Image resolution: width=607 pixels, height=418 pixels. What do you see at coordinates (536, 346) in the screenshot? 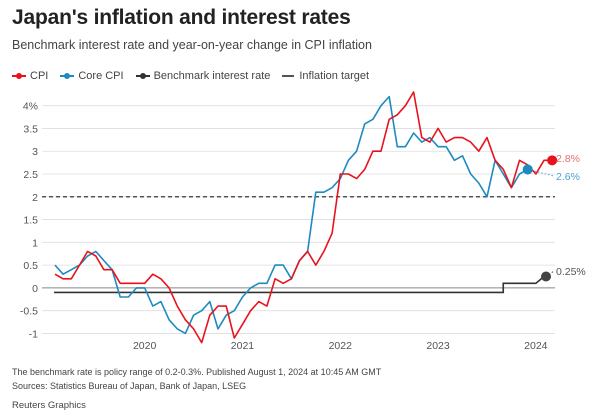
I see `x-tick-label: 2024` at bounding box center [536, 346].